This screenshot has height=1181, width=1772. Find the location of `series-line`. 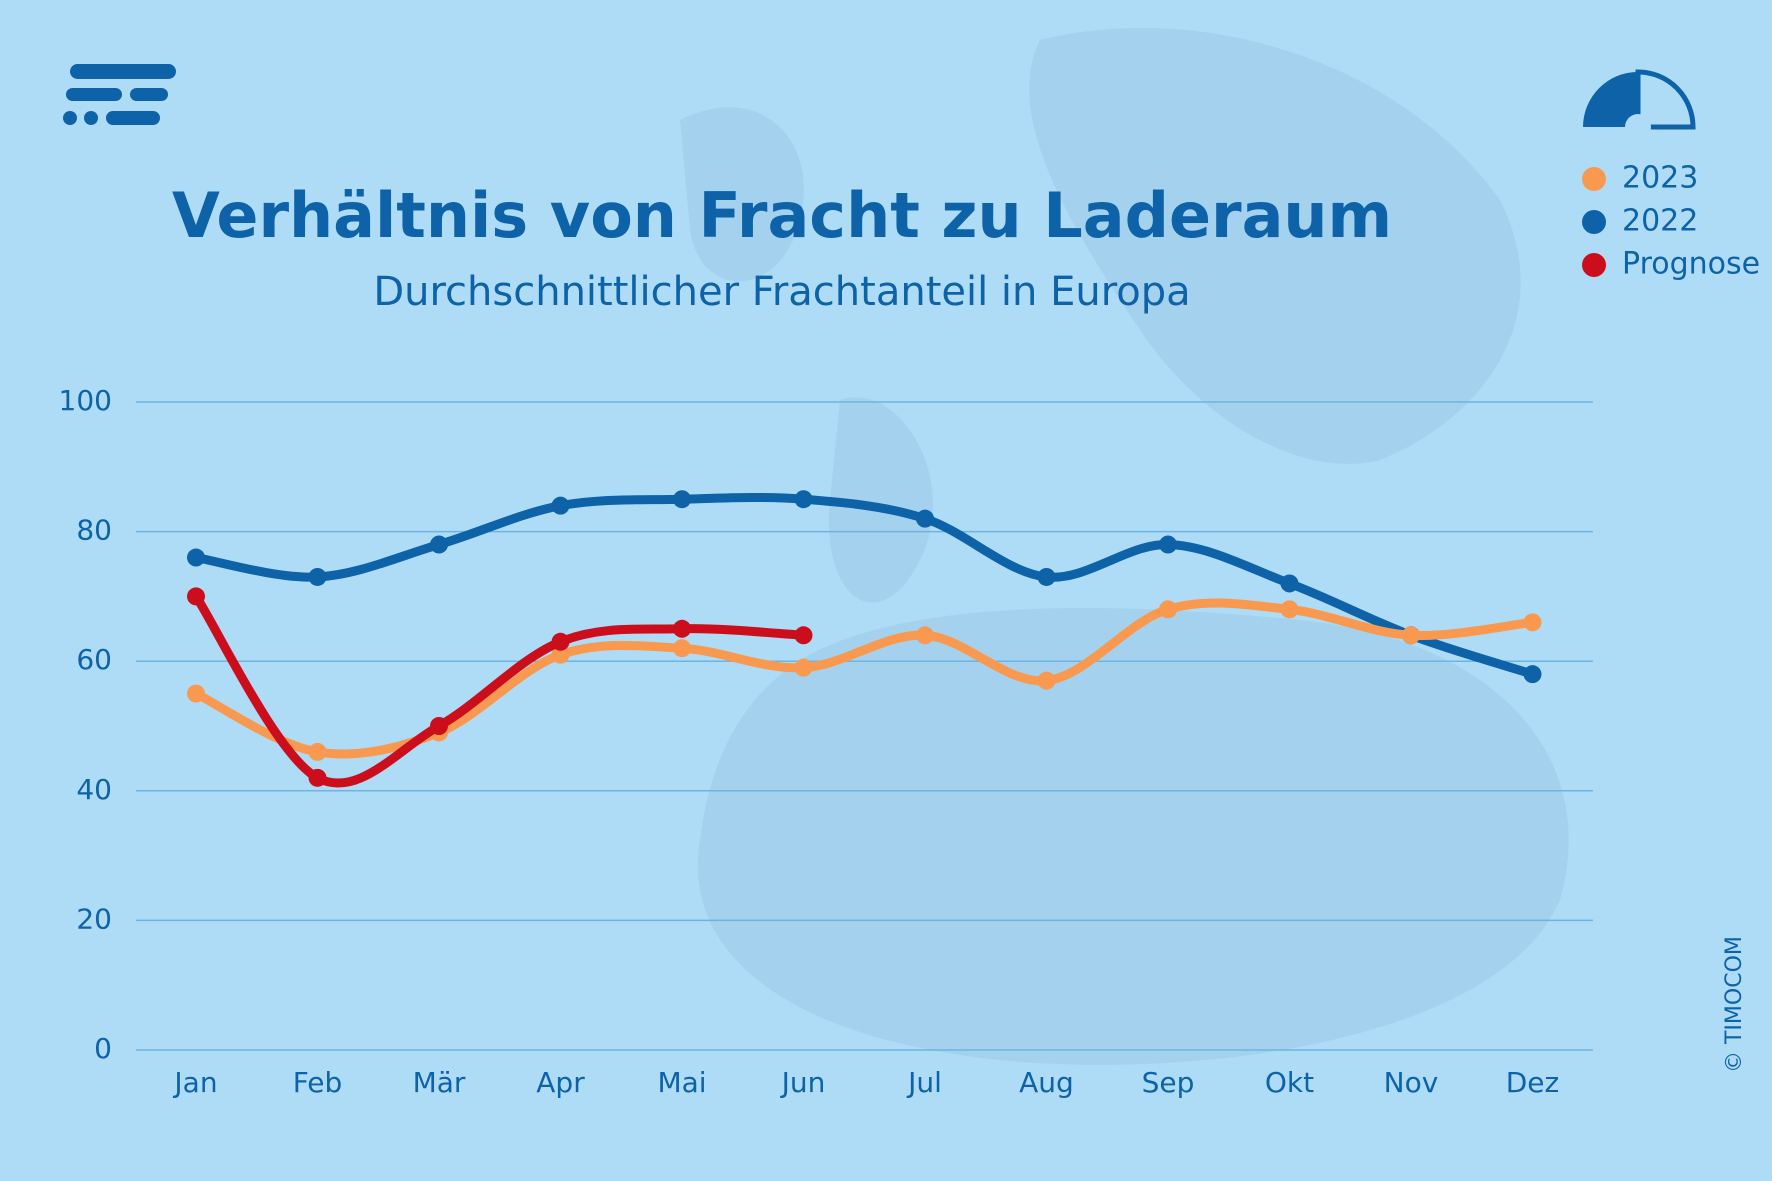

series-line is located at coordinates (864, 585).